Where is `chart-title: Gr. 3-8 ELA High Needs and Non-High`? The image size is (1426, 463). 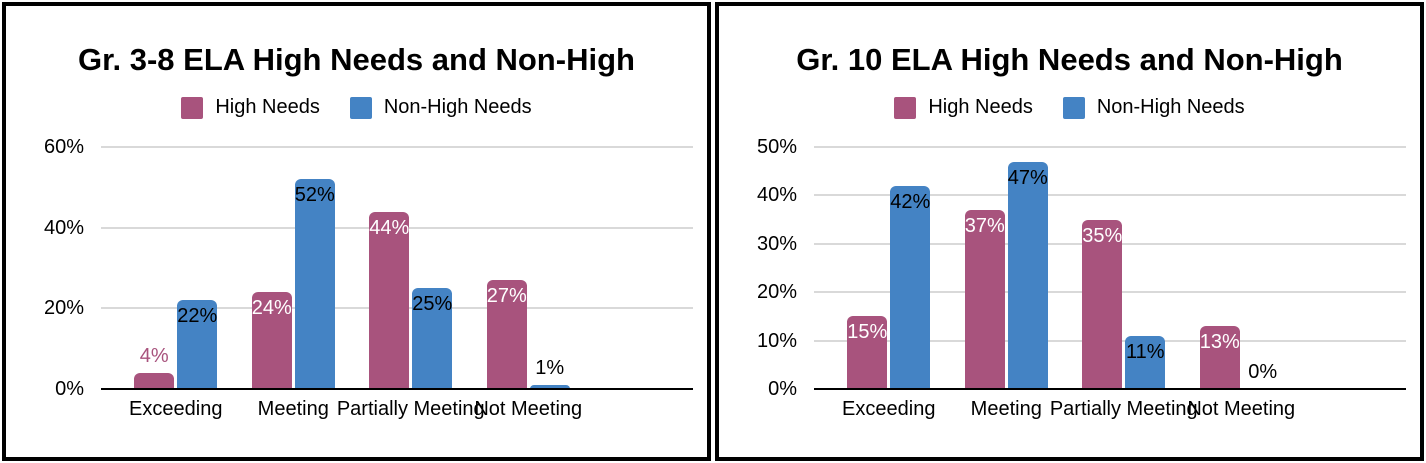
chart-title: Gr. 3-8 ELA High Needs and Non-High is located at coordinates (356, 59).